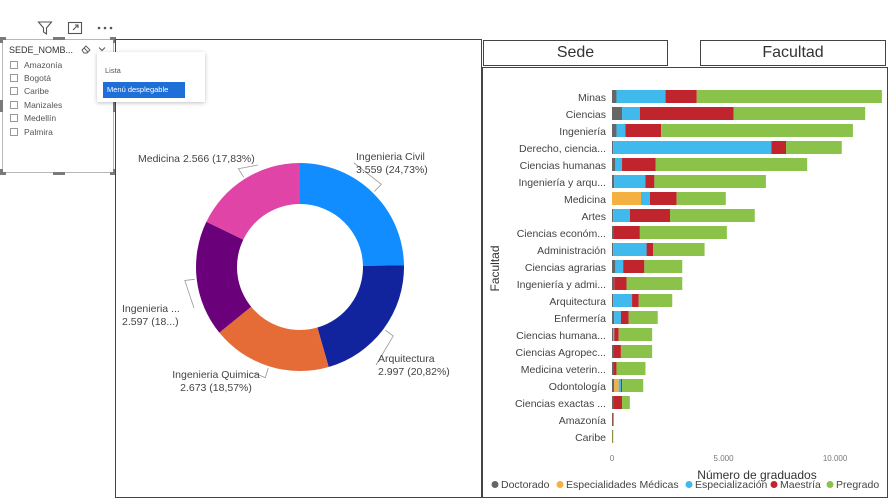 This screenshot has height=499, width=888. I want to click on slicer-option-palmira: Palmira, so click(36, 131).